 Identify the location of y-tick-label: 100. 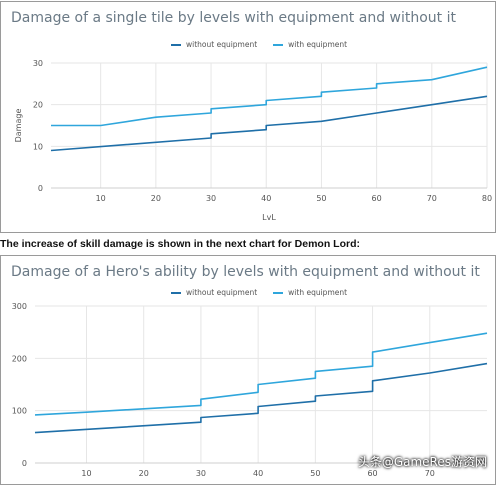
(19, 411).